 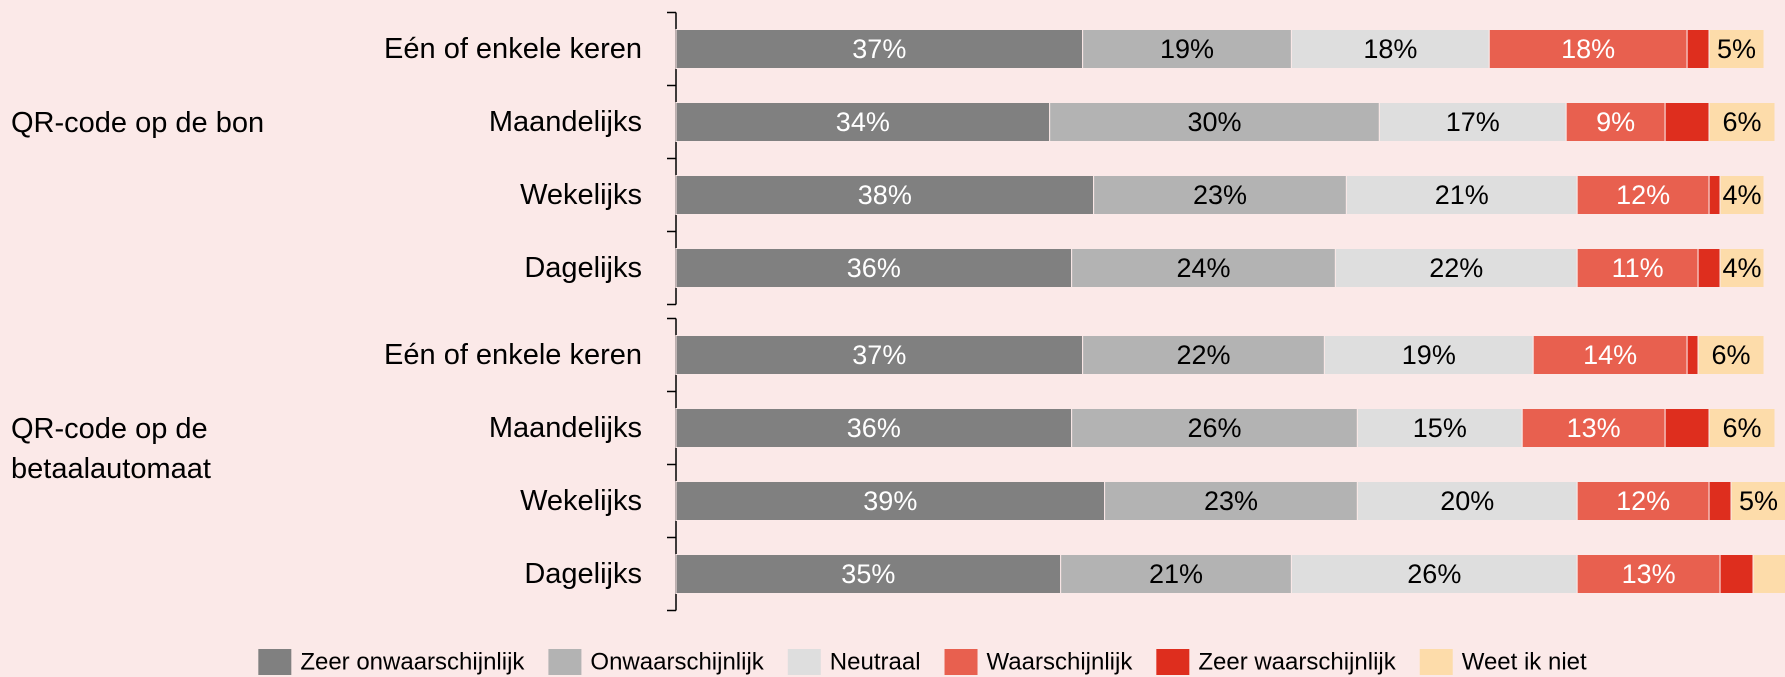 I want to click on legend-label: Neutraal, so click(x=875, y=662).